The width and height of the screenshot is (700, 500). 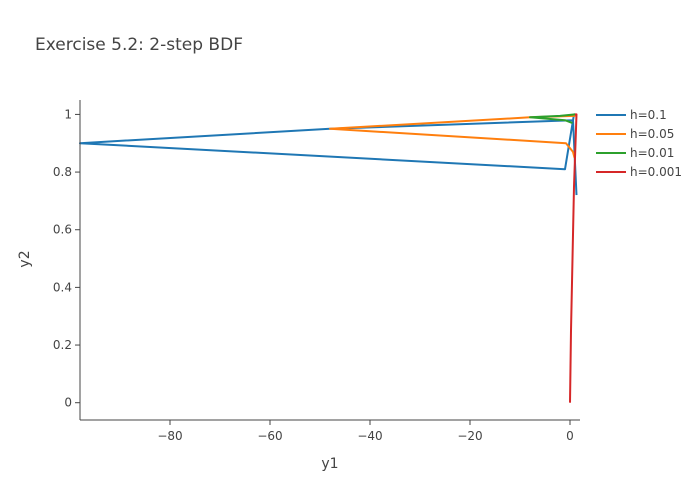 I want to click on y-tick-label: 0.4, so click(x=62, y=287).